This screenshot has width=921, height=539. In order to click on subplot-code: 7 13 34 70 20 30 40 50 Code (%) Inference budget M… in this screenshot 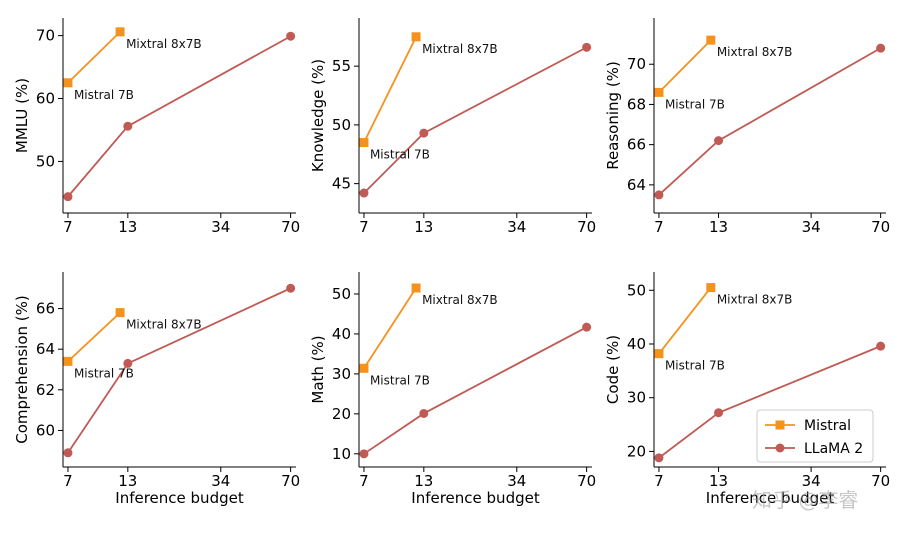, I will do `click(747, 389)`.